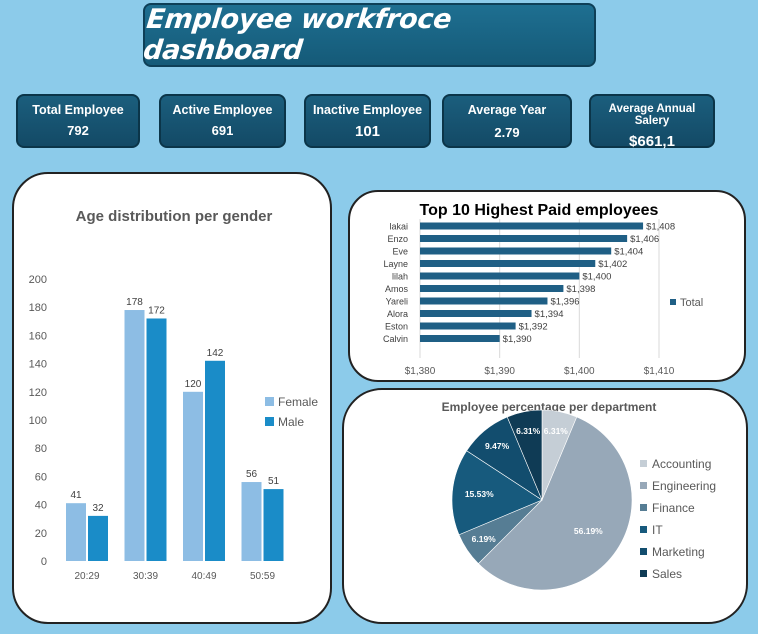 The width and height of the screenshot is (758, 634). What do you see at coordinates (667, 574) in the screenshot?
I see `legend-label: Sales` at bounding box center [667, 574].